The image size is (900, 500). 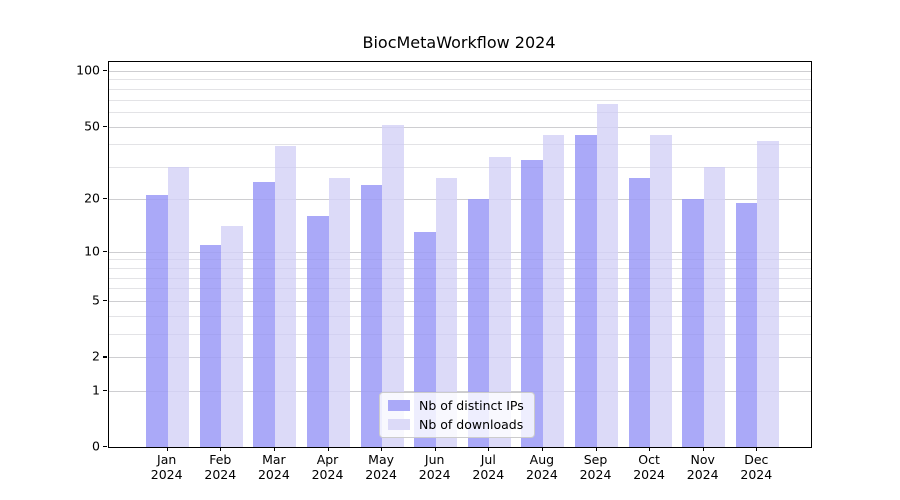 I want to click on y-tick-label: 10, so click(x=92, y=251).